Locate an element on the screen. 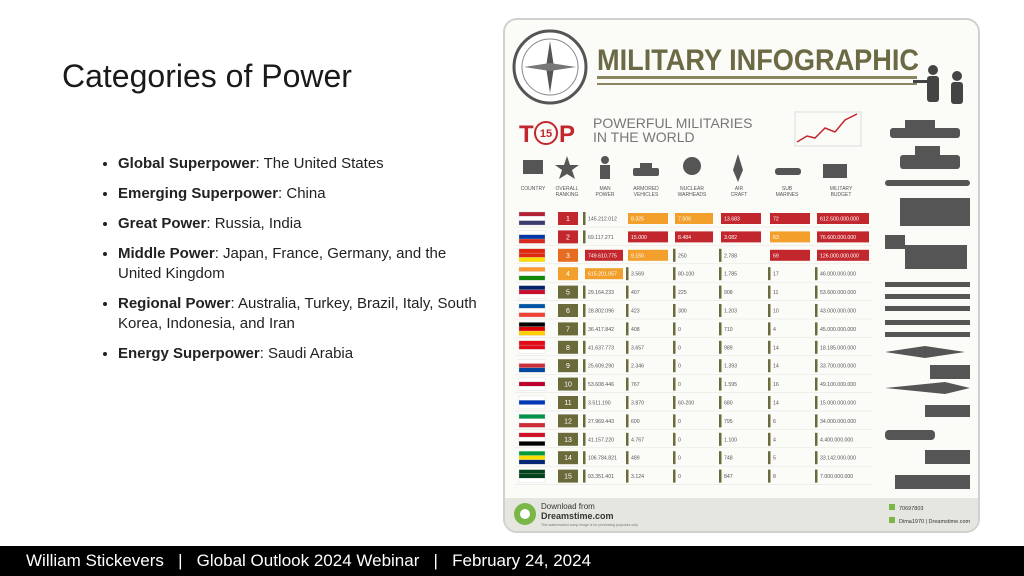 Image resolution: width=1024 pixels, height=576 pixels. image-id: 70697803 is located at coordinates (911, 509).